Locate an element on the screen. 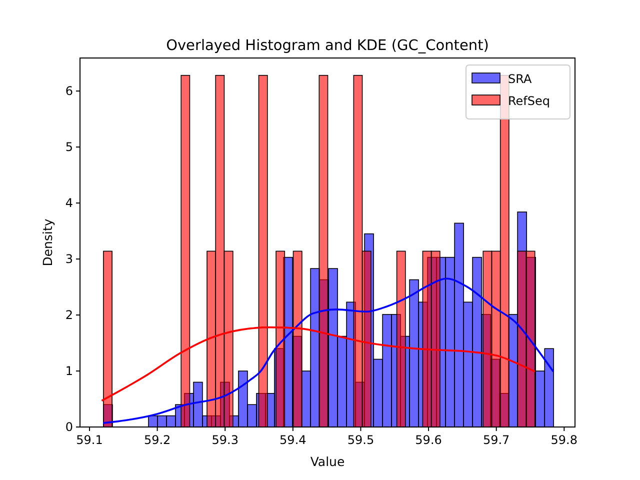 Image resolution: width=640 pixels, height=480 pixels. x-tick-label: 59.2 is located at coordinates (157, 440).